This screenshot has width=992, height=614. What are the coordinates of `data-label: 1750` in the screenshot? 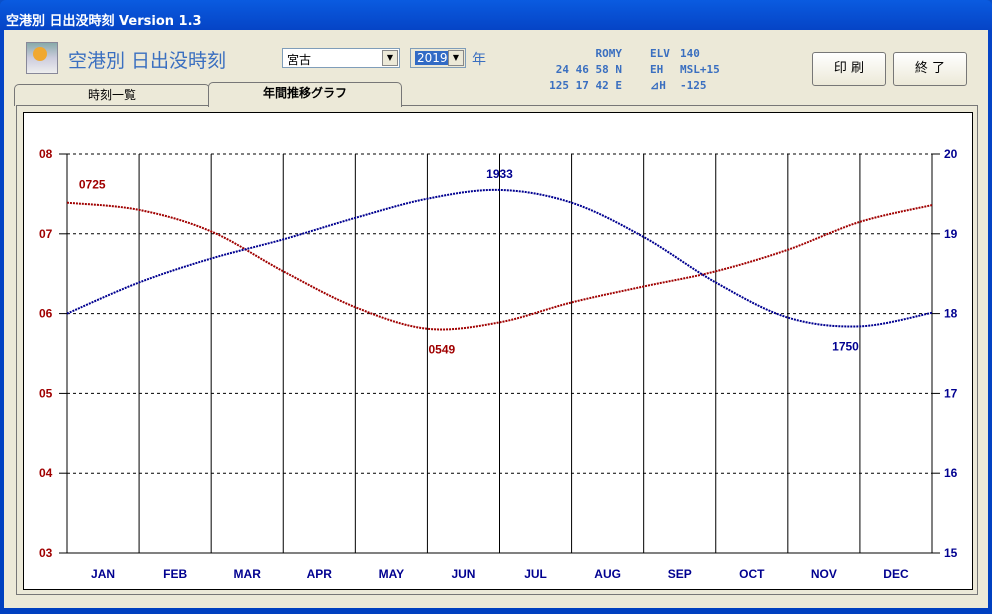 It's located at (845, 346).